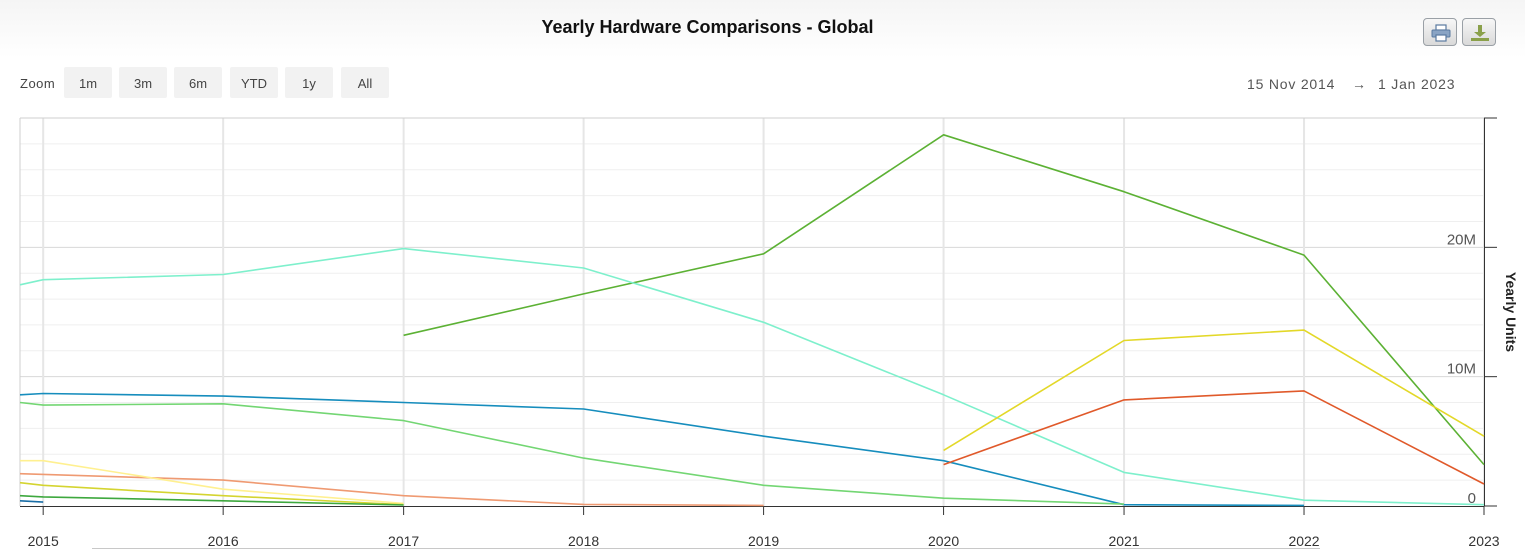  Describe the element at coordinates (1461, 239) in the screenshot. I see `y-tick-label: 20M` at that location.